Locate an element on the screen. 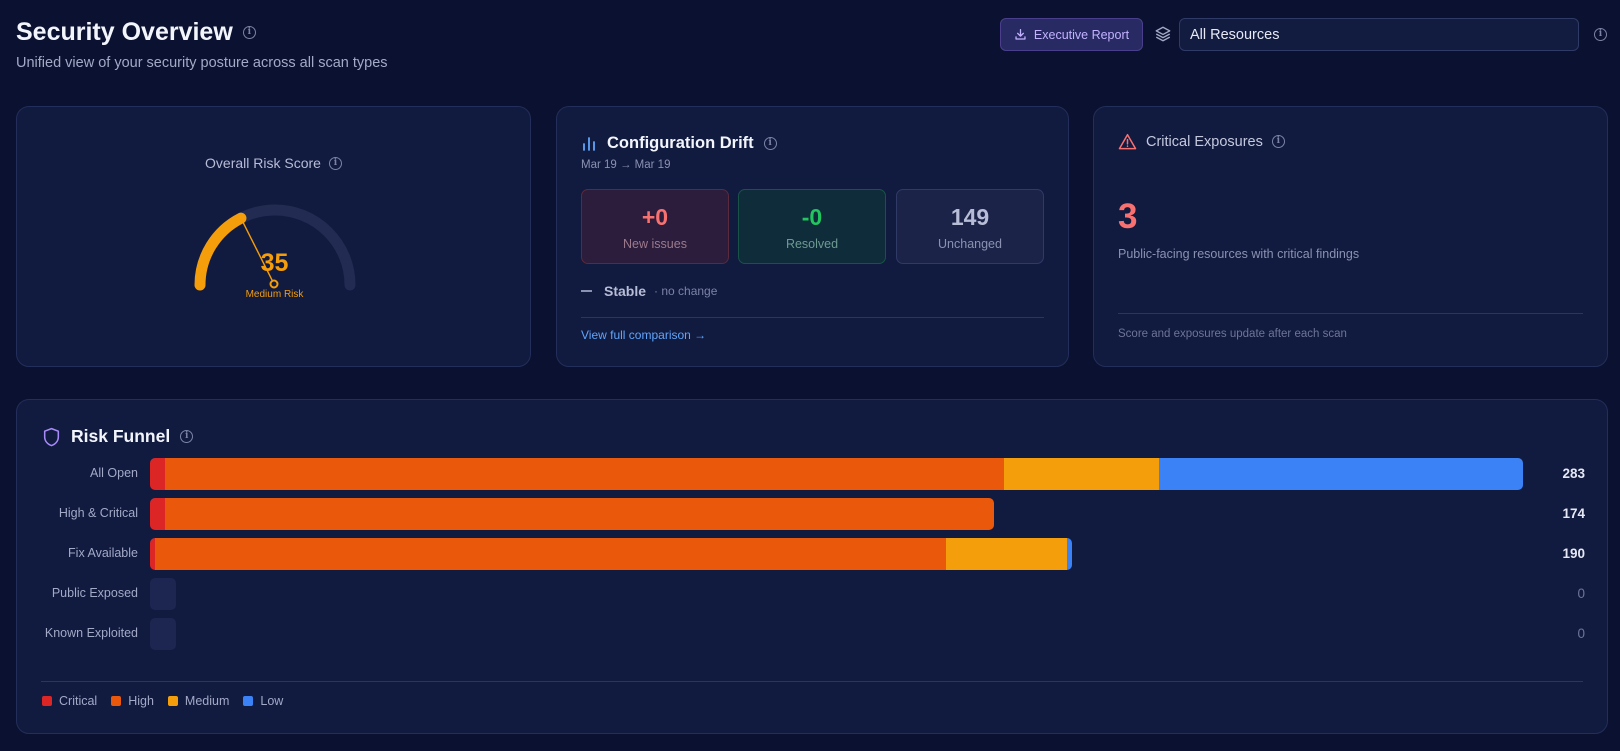  new-issues-label: New issues is located at coordinates (655, 244).